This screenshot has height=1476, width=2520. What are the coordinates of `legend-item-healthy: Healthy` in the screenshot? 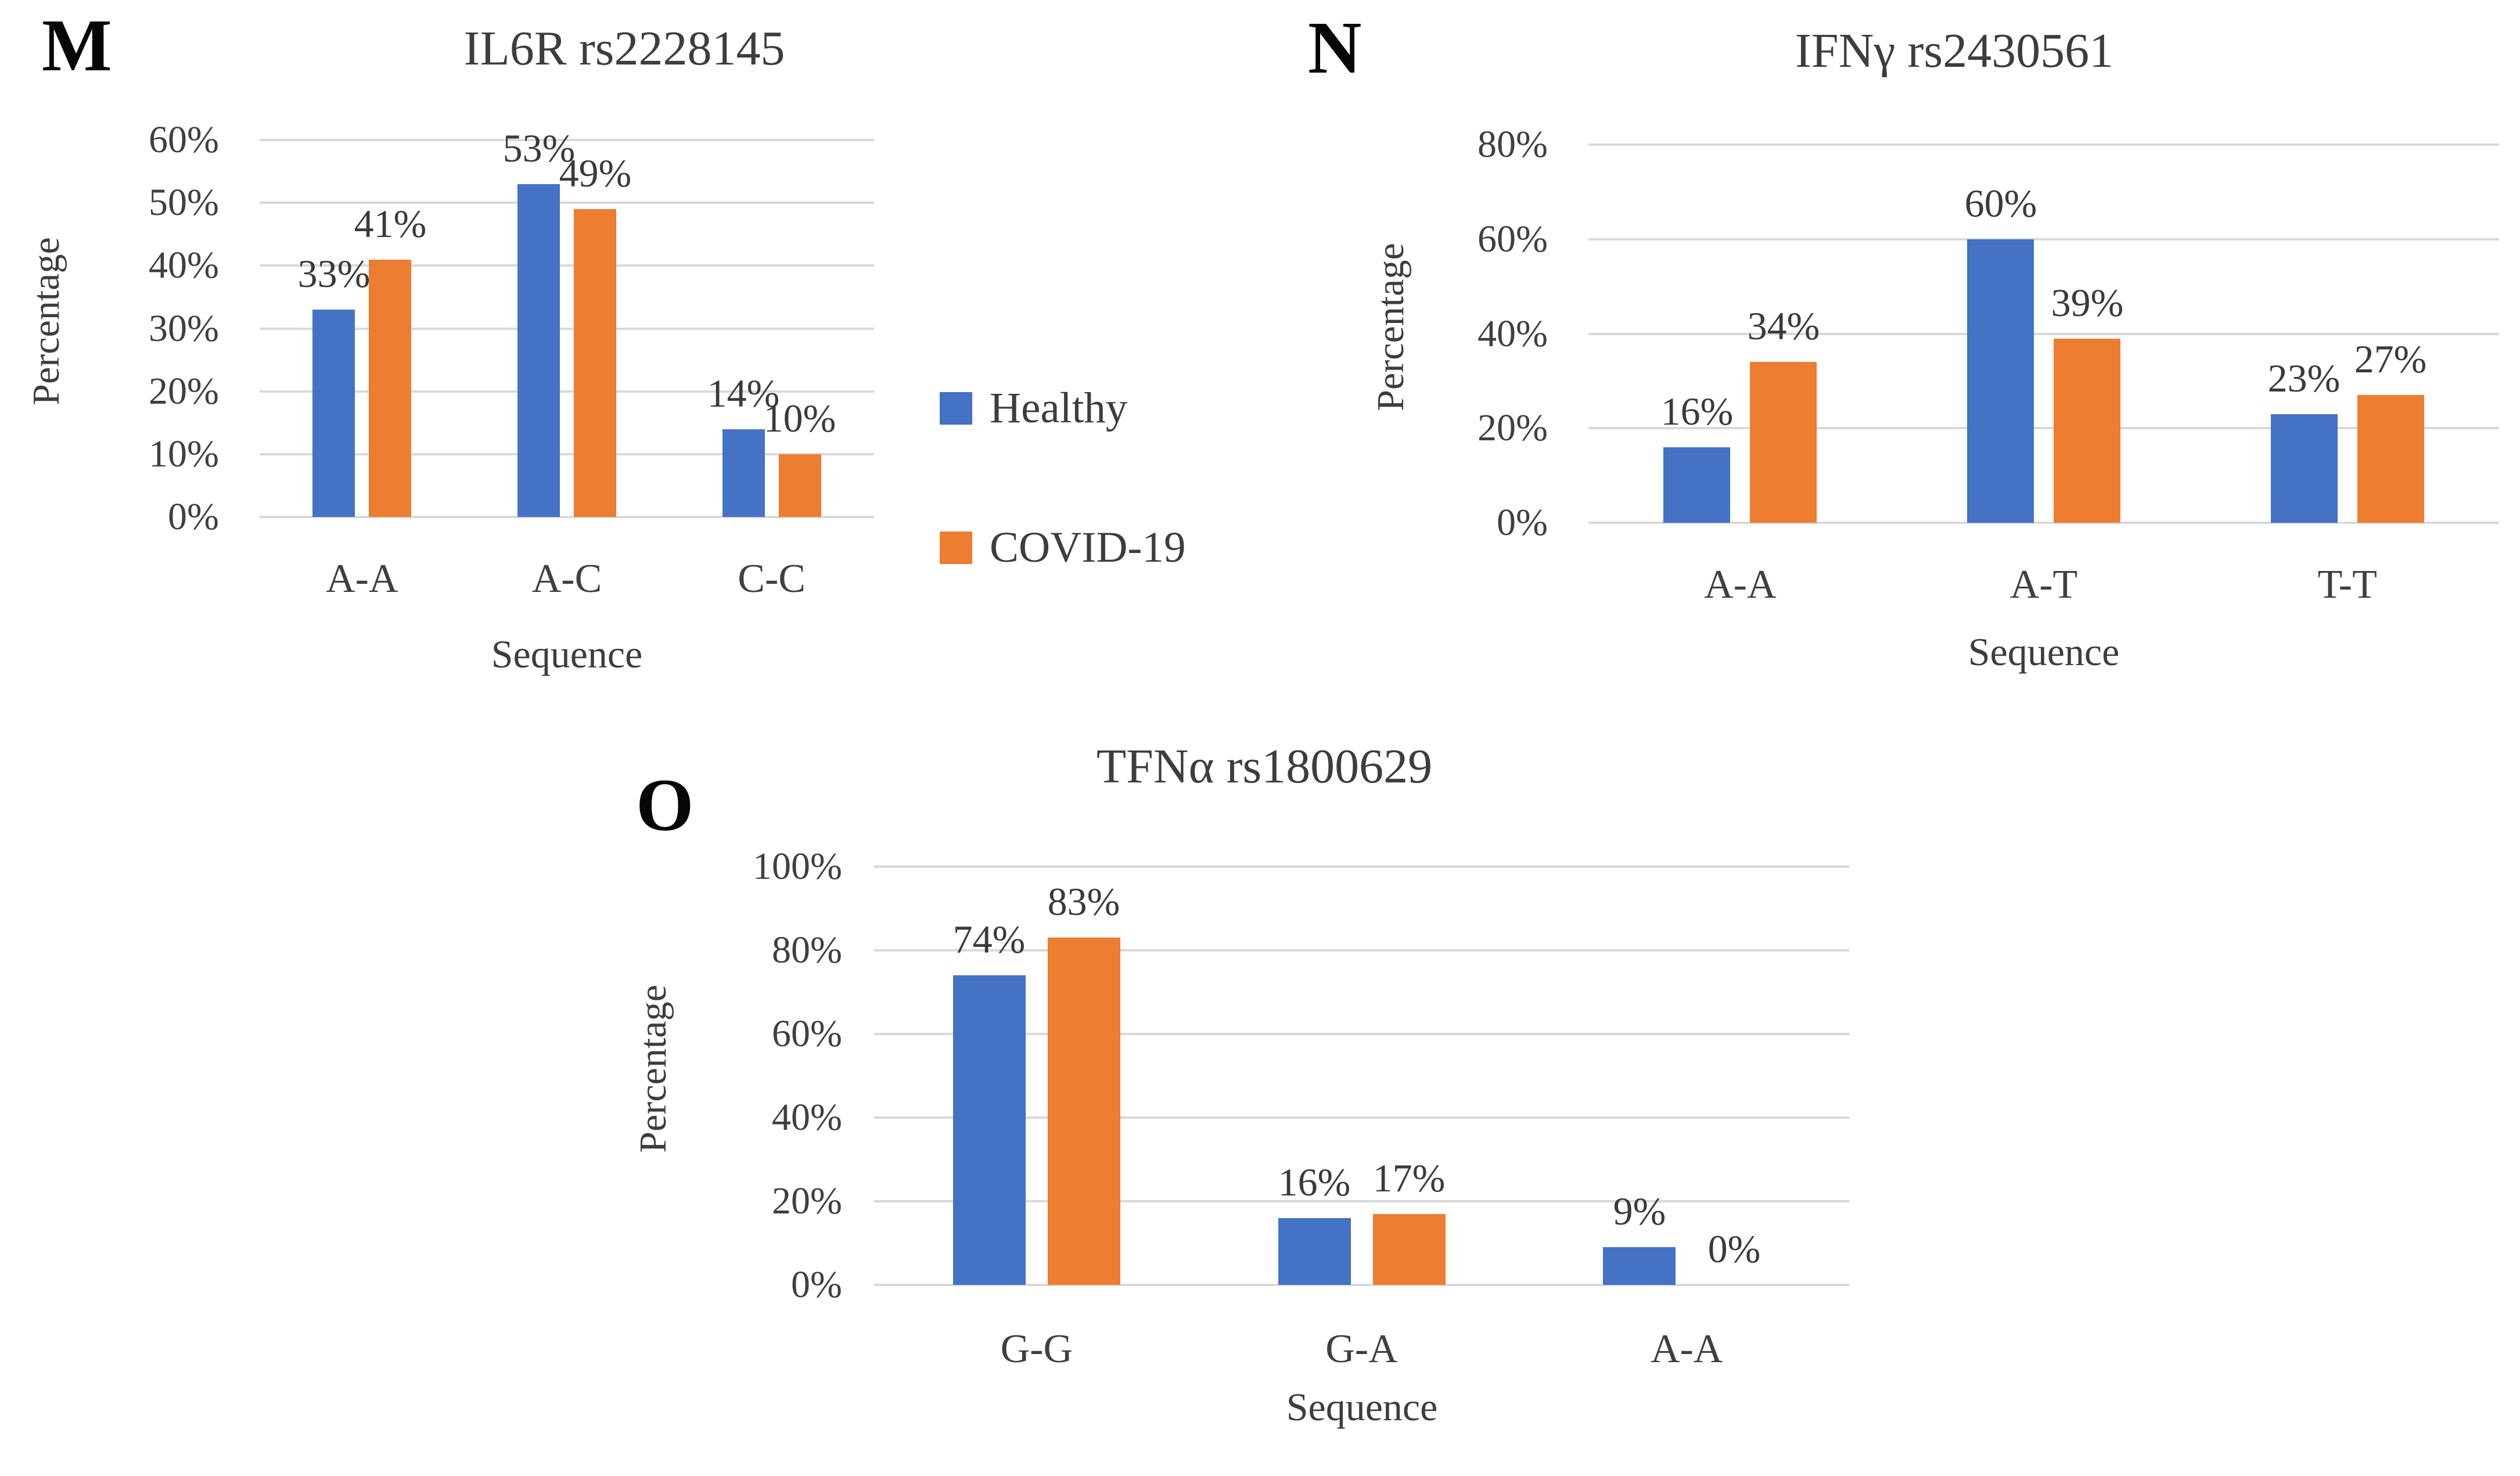 It's located at (1062, 408).